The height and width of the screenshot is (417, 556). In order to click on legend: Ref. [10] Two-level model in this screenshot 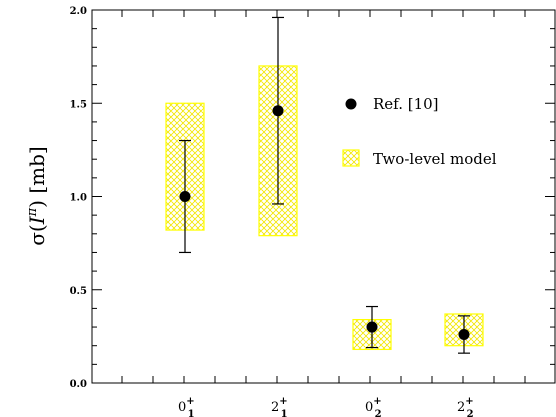, I will do `click(419, 131)`.